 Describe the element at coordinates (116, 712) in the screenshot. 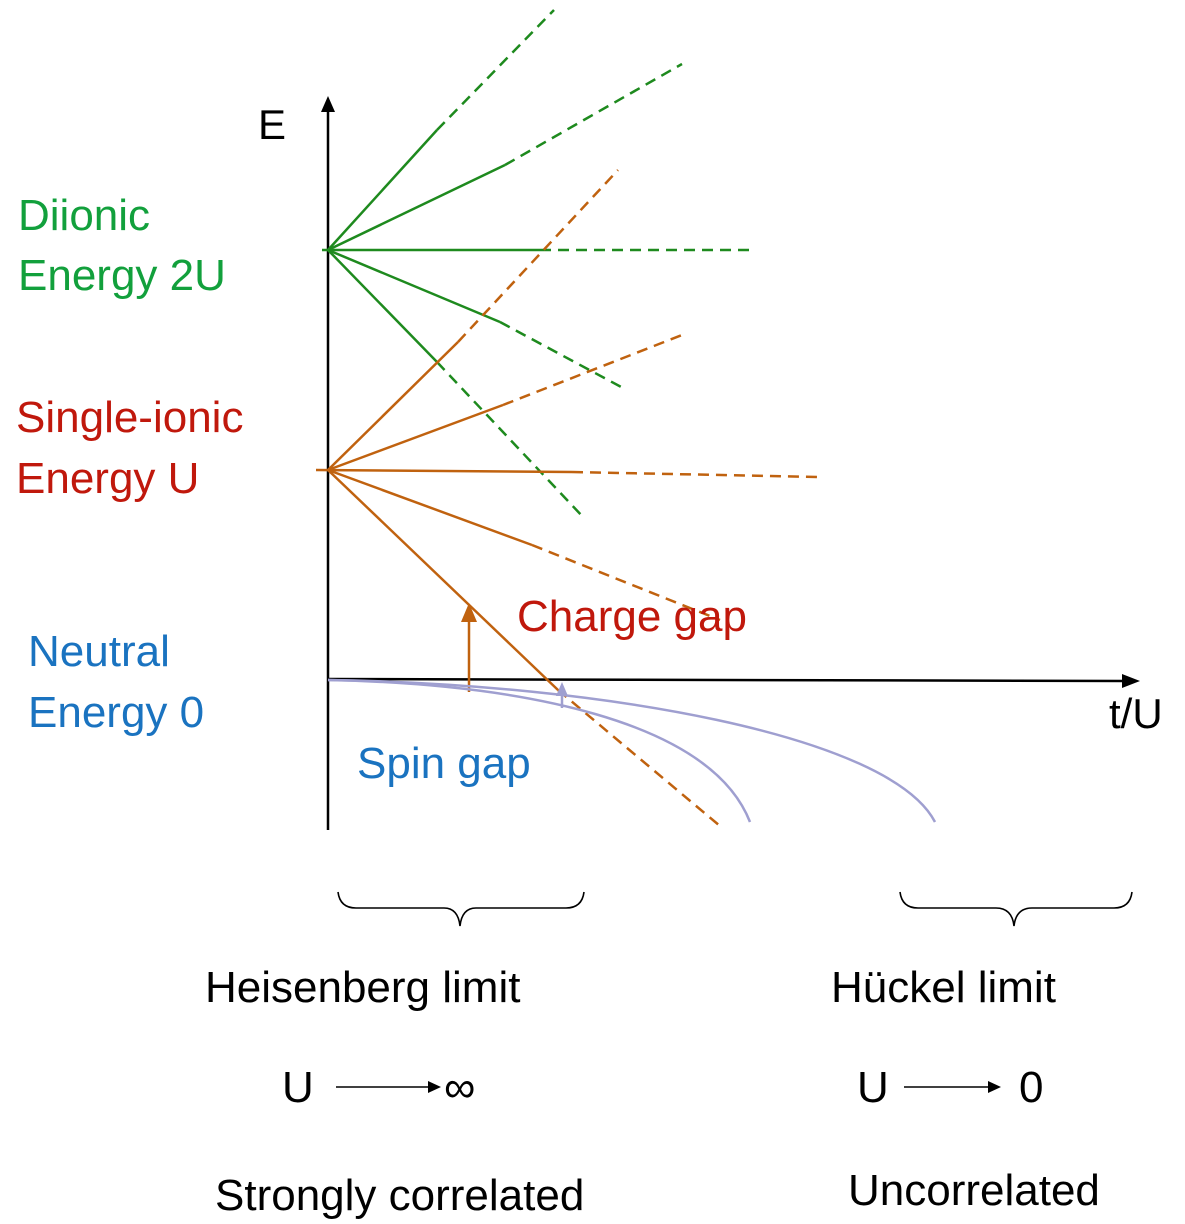

I see `neutral-label-line2: Energy 0` at that location.